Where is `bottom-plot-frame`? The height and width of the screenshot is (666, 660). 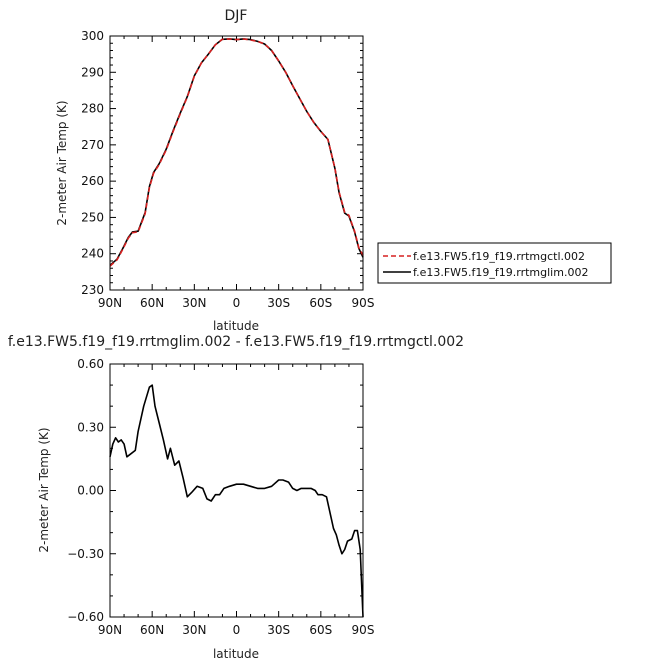 bottom-plot-frame is located at coordinates (236, 490).